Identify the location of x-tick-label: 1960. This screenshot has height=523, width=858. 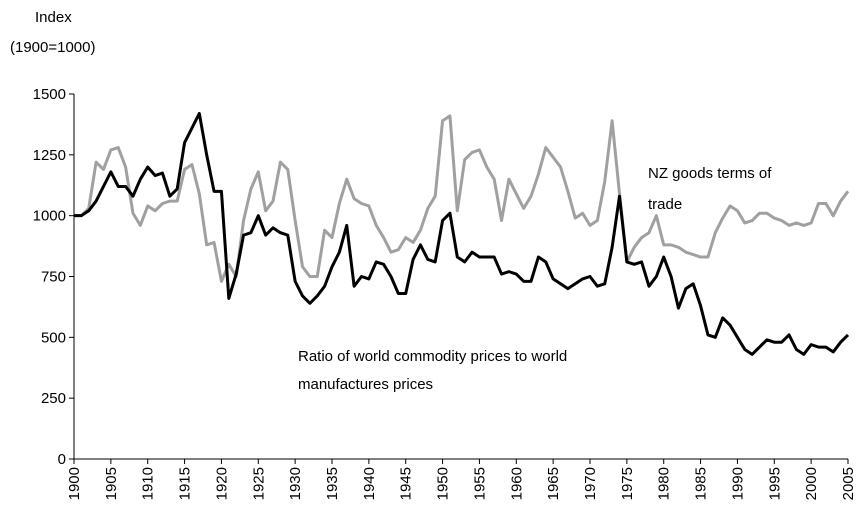
(516, 483).